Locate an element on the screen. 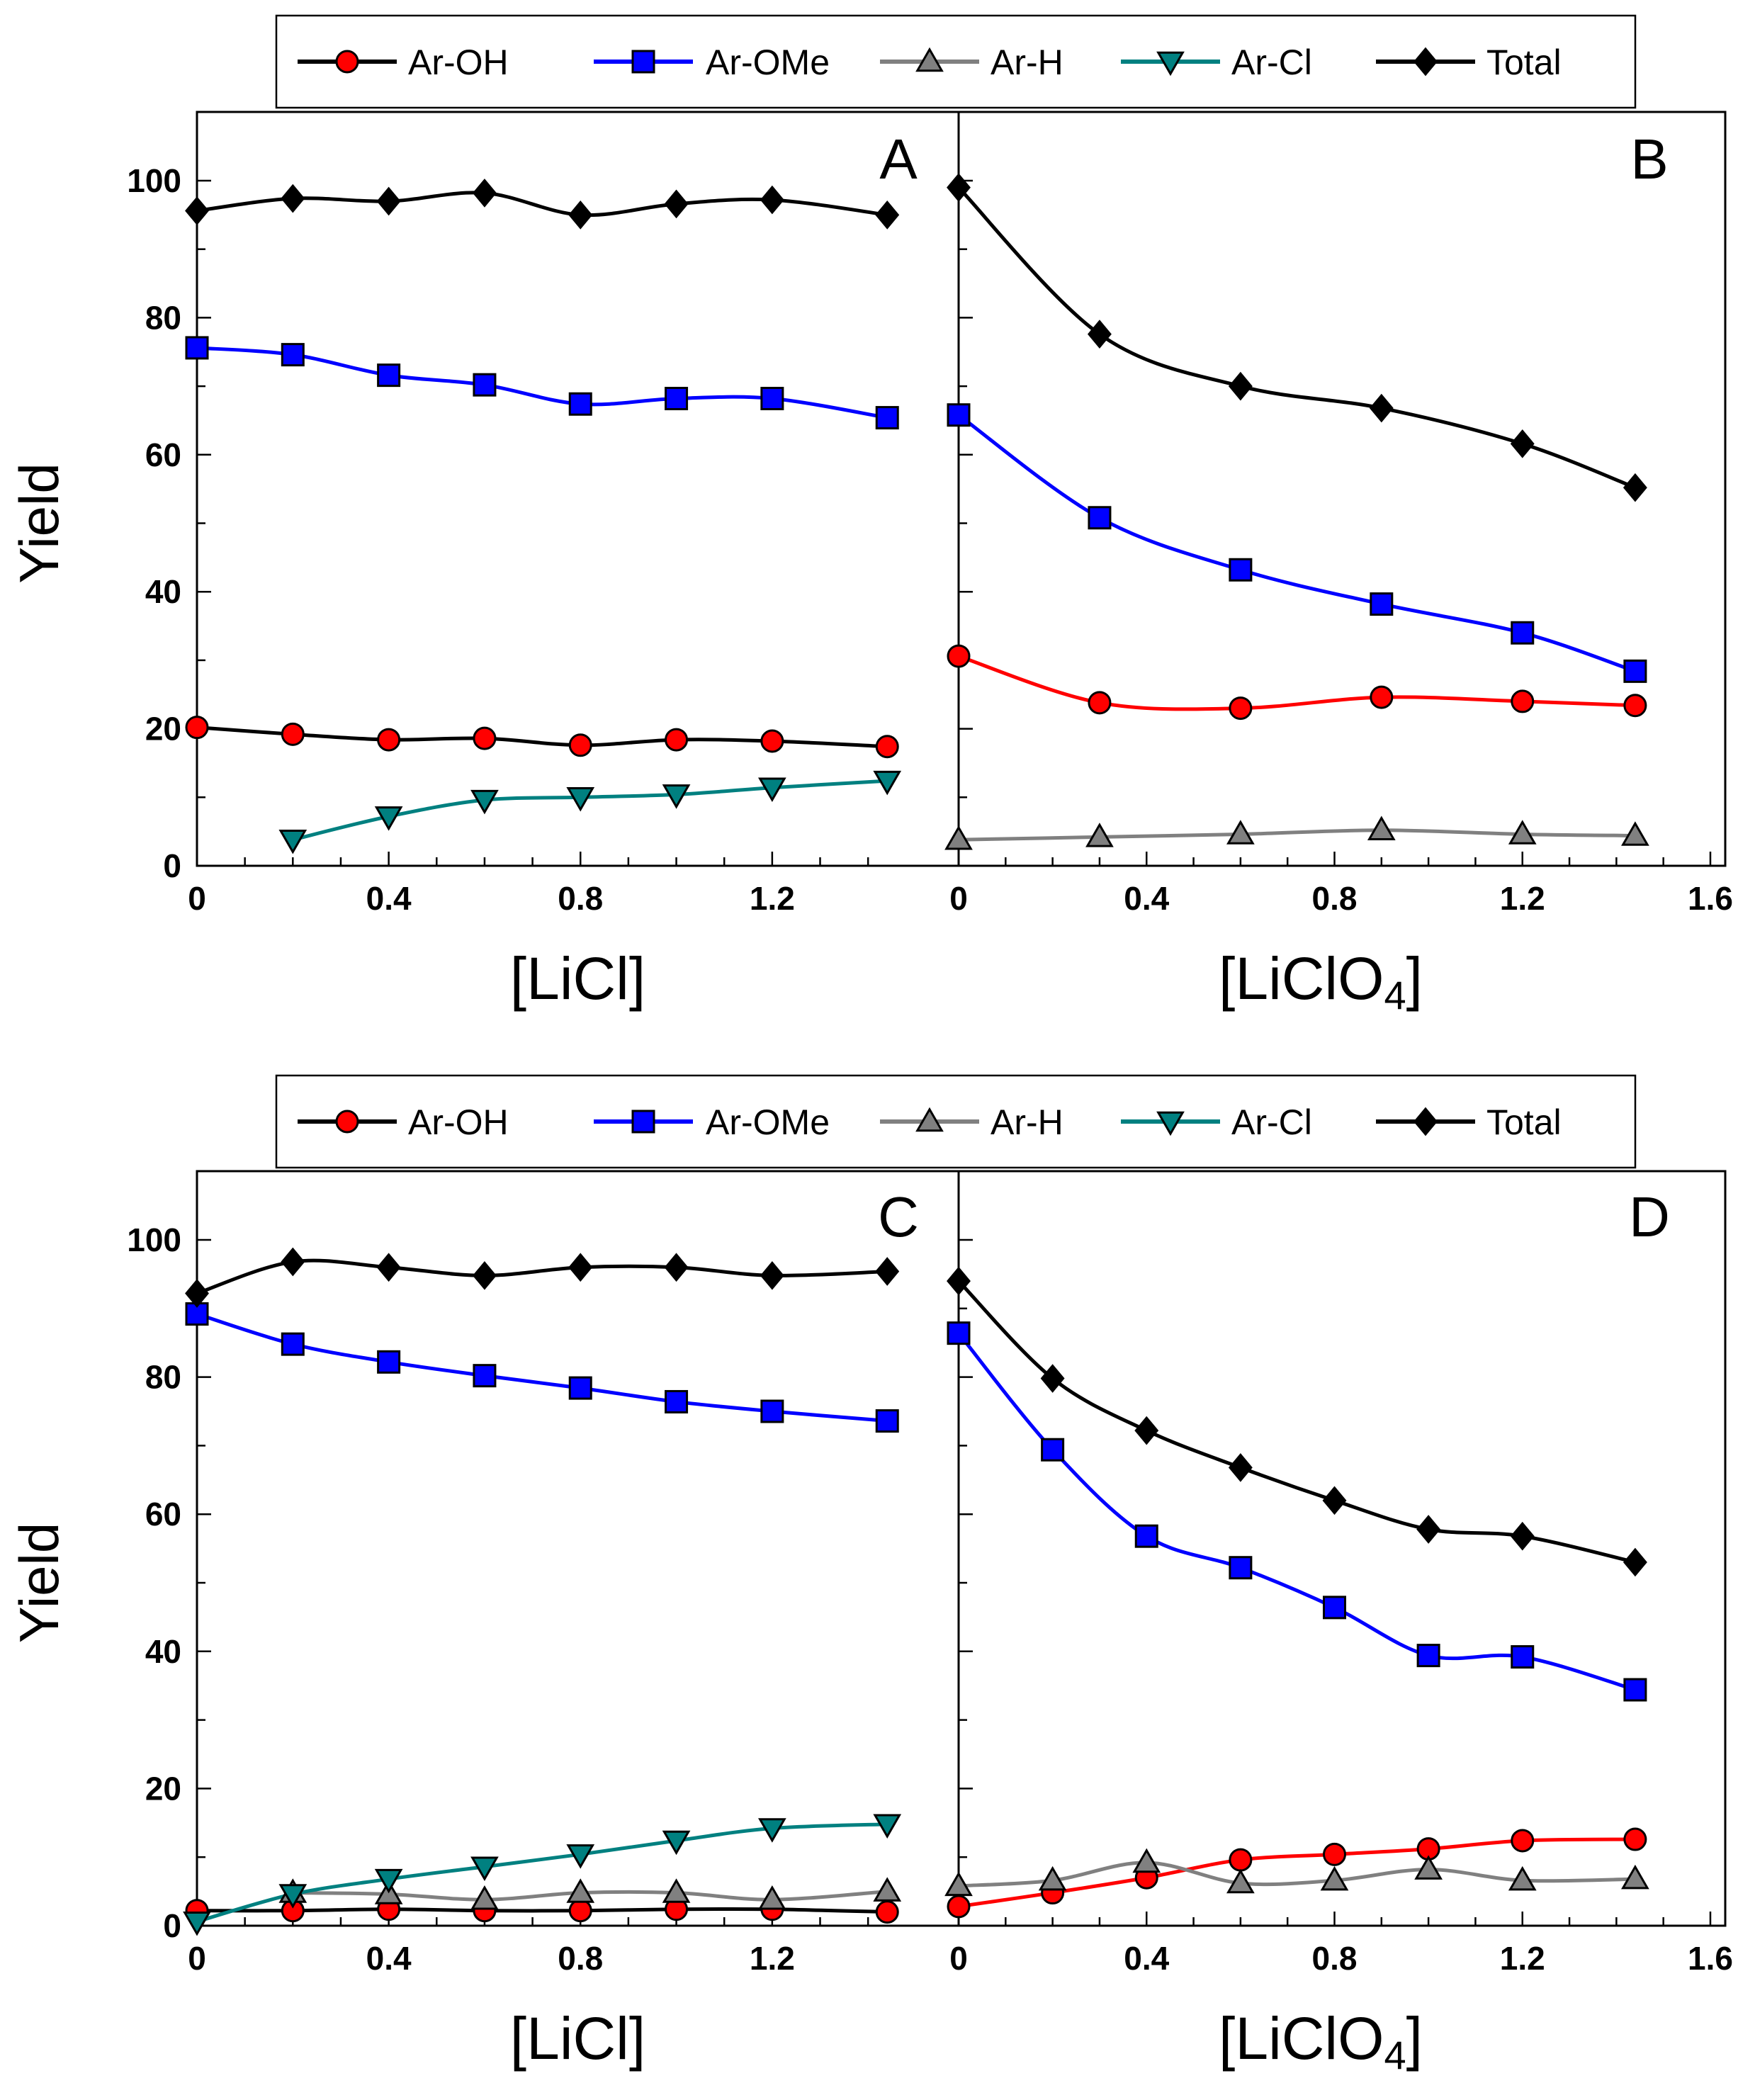 This screenshot has height=2100, width=1755. x-axis-label: [LiCl] is located at coordinates (577, 2038).